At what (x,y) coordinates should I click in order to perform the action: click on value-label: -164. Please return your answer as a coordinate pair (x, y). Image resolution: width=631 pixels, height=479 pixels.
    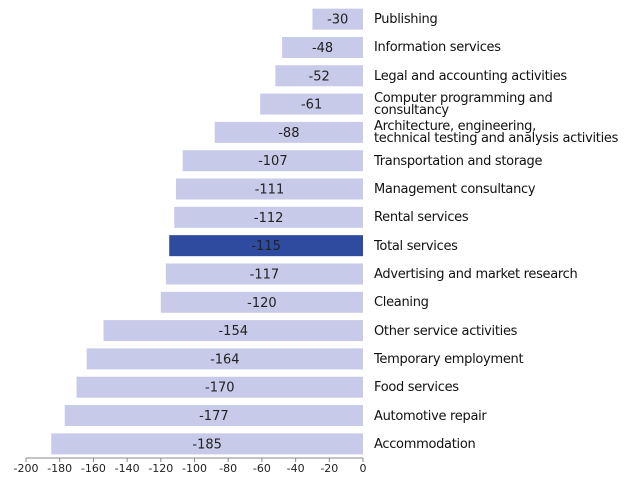
    Looking at the image, I should click on (225, 359).